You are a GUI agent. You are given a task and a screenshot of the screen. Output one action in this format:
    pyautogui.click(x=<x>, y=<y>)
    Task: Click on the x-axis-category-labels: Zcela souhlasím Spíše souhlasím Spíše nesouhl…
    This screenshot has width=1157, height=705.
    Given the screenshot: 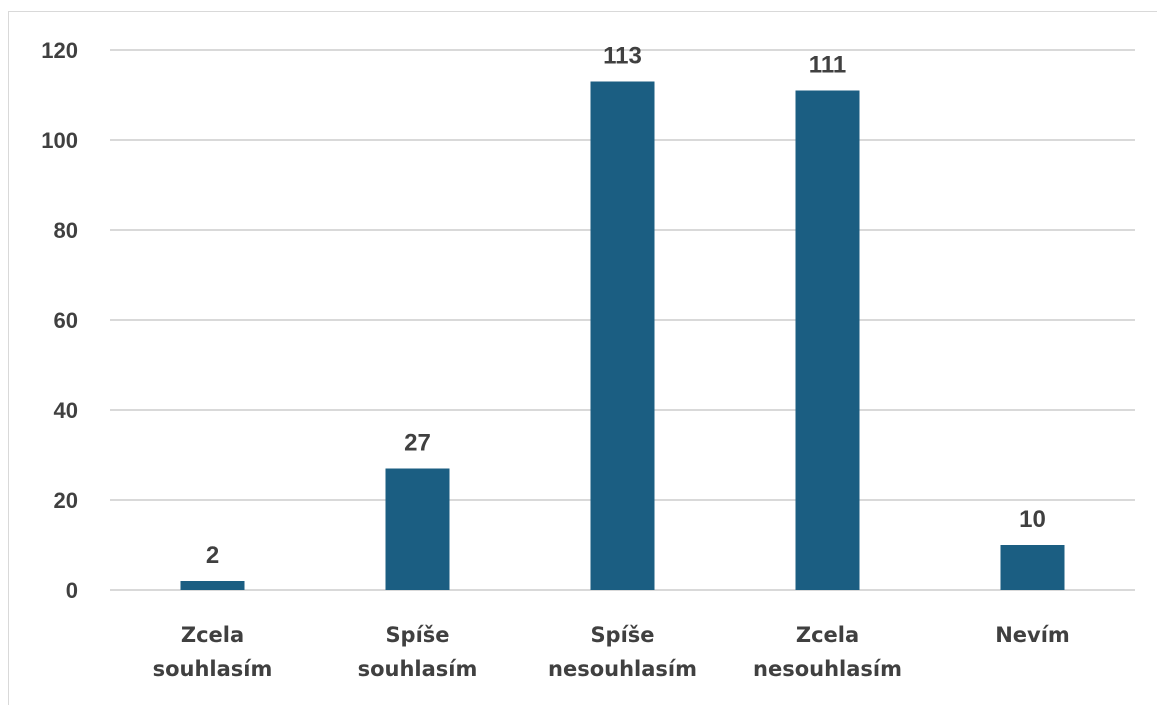 What is the action you would take?
    pyautogui.click(x=611, y=652)
    